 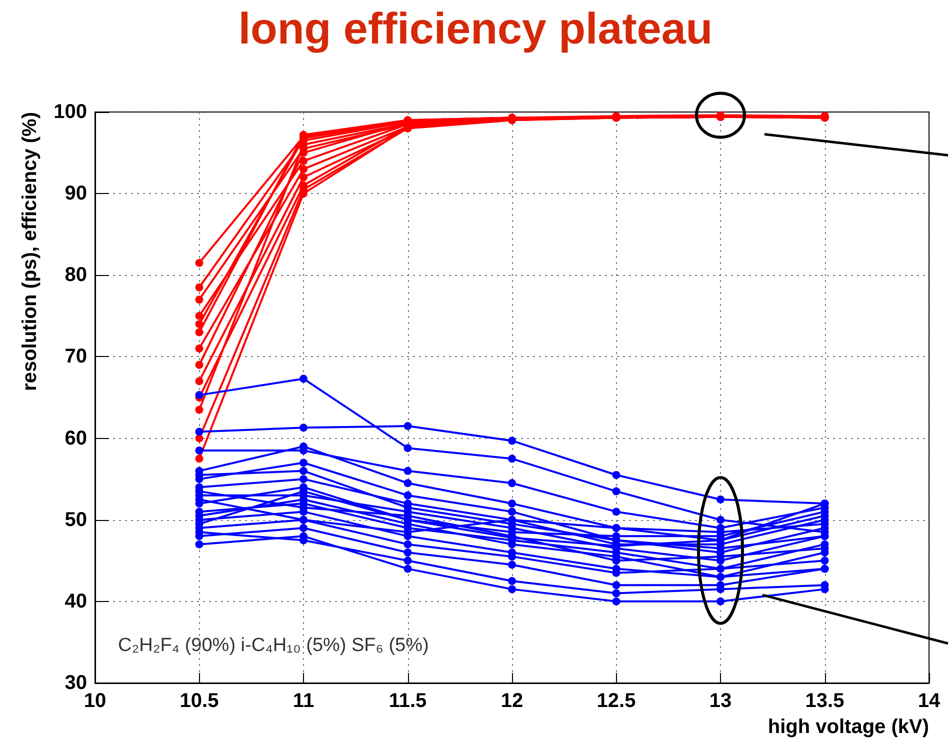 What do you see at coordinates (720, 701) in the screenshot?
I see `x-tick-label: 13` at bounding box center [720, 701].